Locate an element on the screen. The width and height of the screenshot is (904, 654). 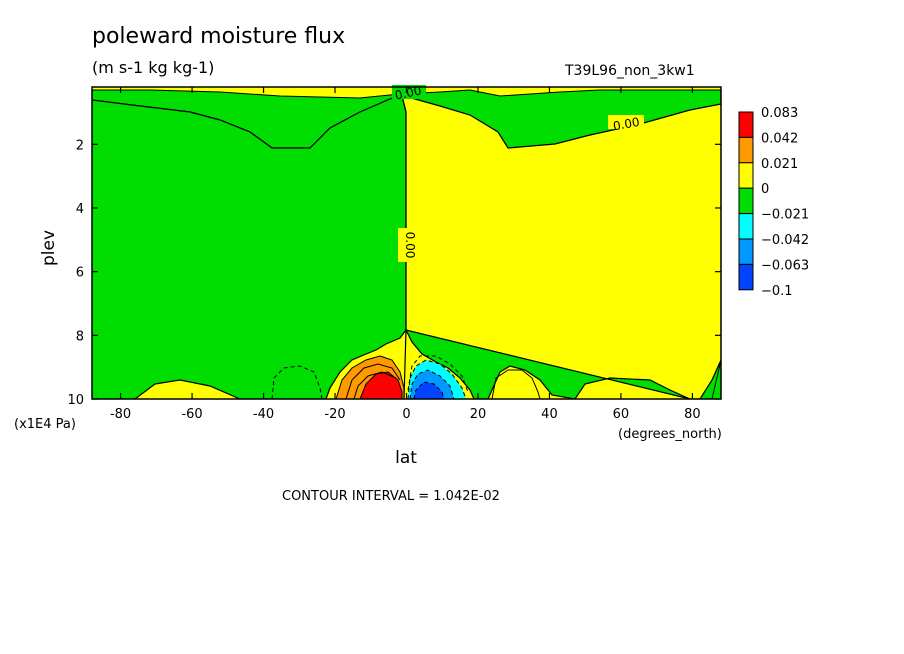
x-tick-label: 40 is located at coordinates (549, 414).